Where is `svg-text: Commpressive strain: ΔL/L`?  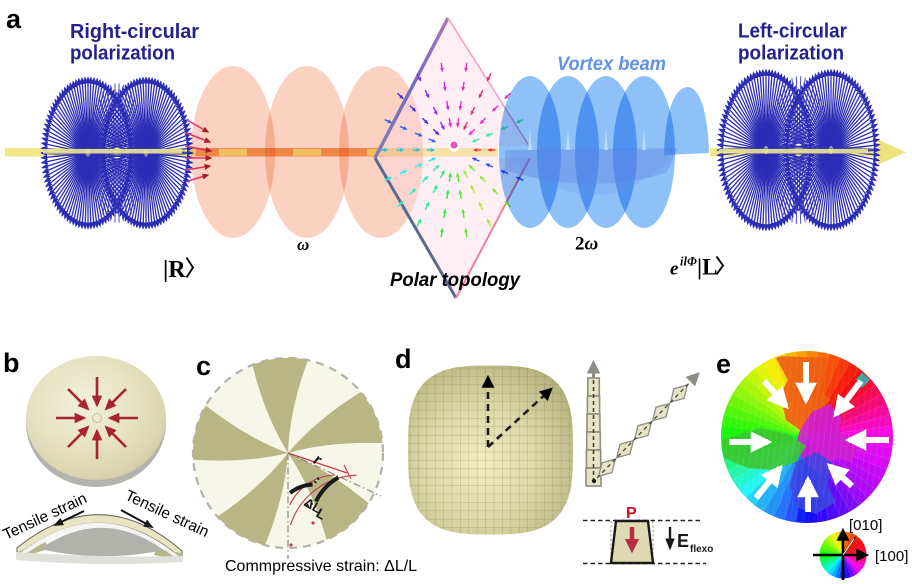
svg-text: Commpressive strain: ΔL/L is located at coordinates (321, 566).